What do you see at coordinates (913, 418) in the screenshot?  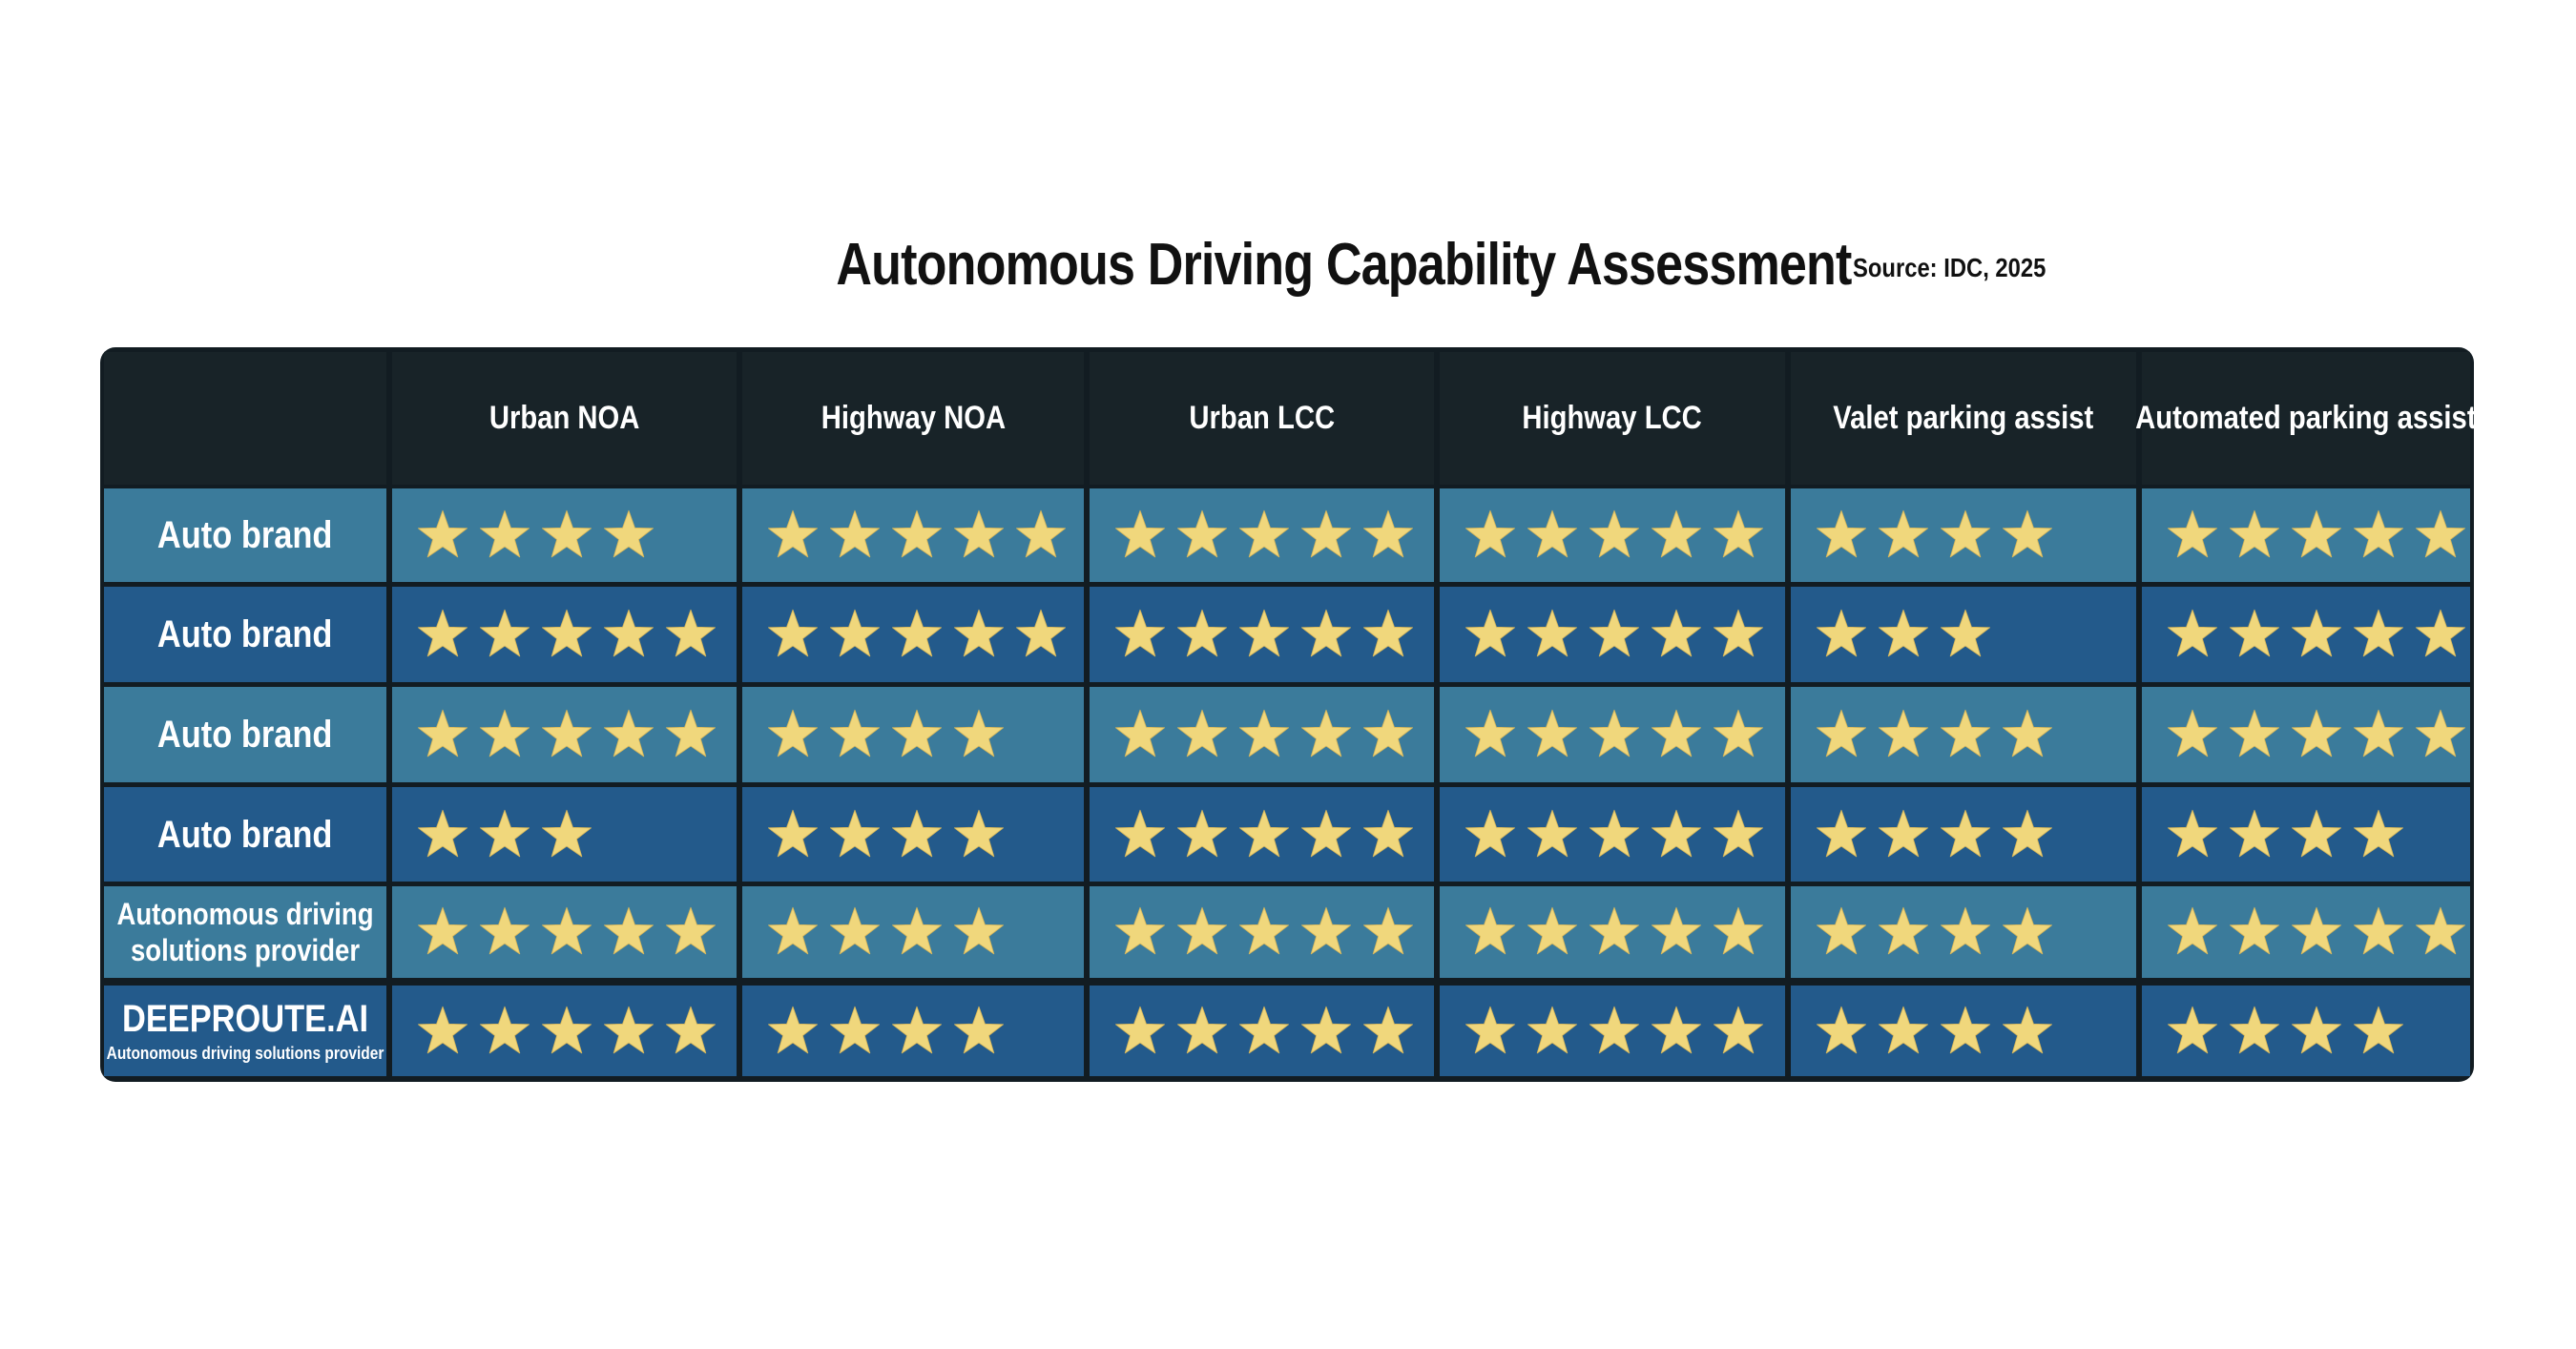 I see `column-header: Highway NOA` at bounding box center [913, 418].